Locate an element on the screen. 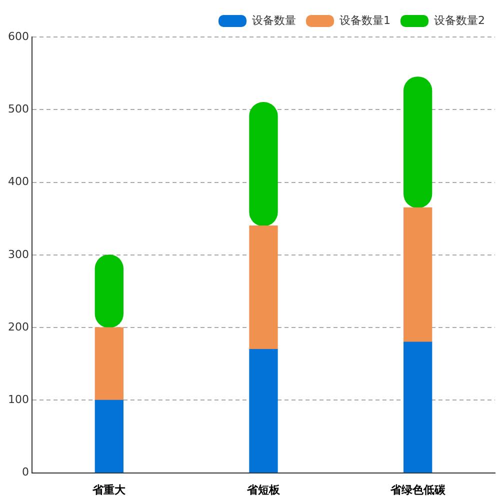  legend-label: 设备数量1 is located at coordinates (365, 20).